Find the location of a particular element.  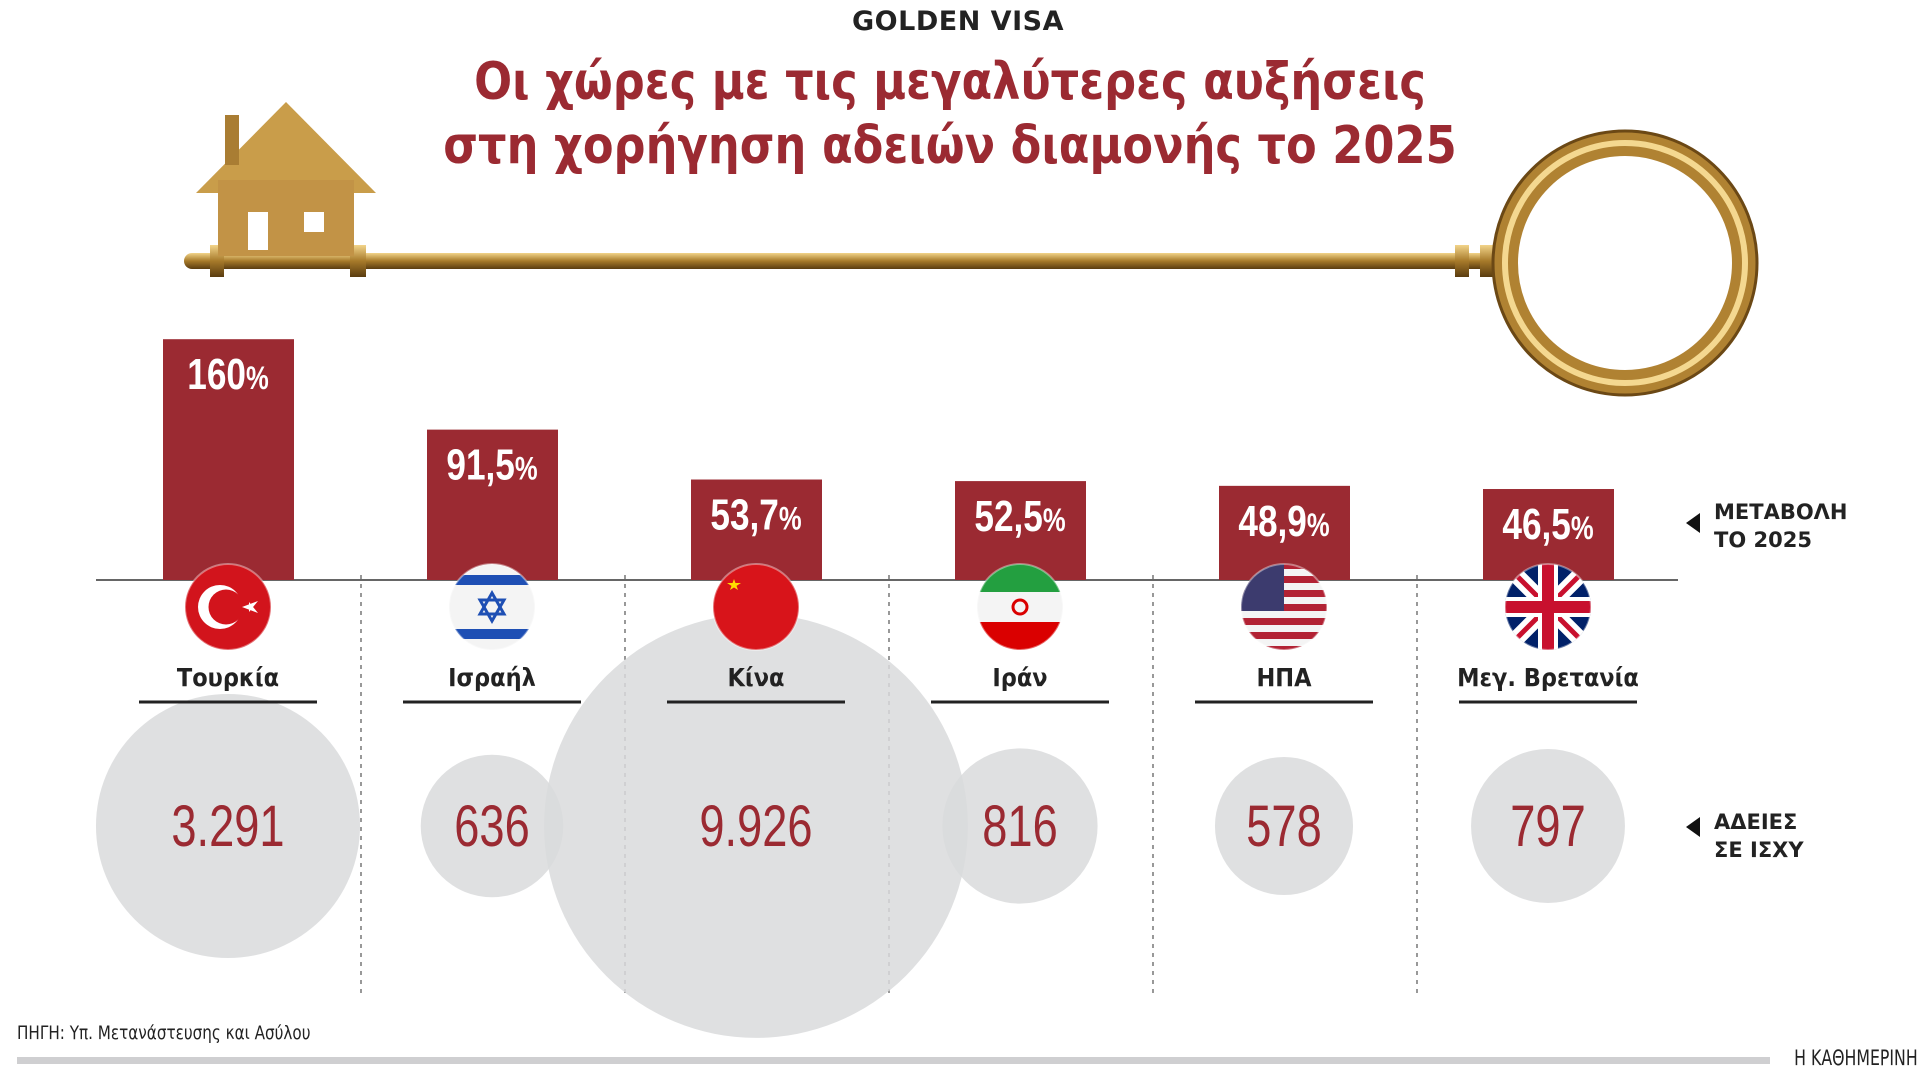

permit-bubble: 797 is located at coordinates (1548, 826).